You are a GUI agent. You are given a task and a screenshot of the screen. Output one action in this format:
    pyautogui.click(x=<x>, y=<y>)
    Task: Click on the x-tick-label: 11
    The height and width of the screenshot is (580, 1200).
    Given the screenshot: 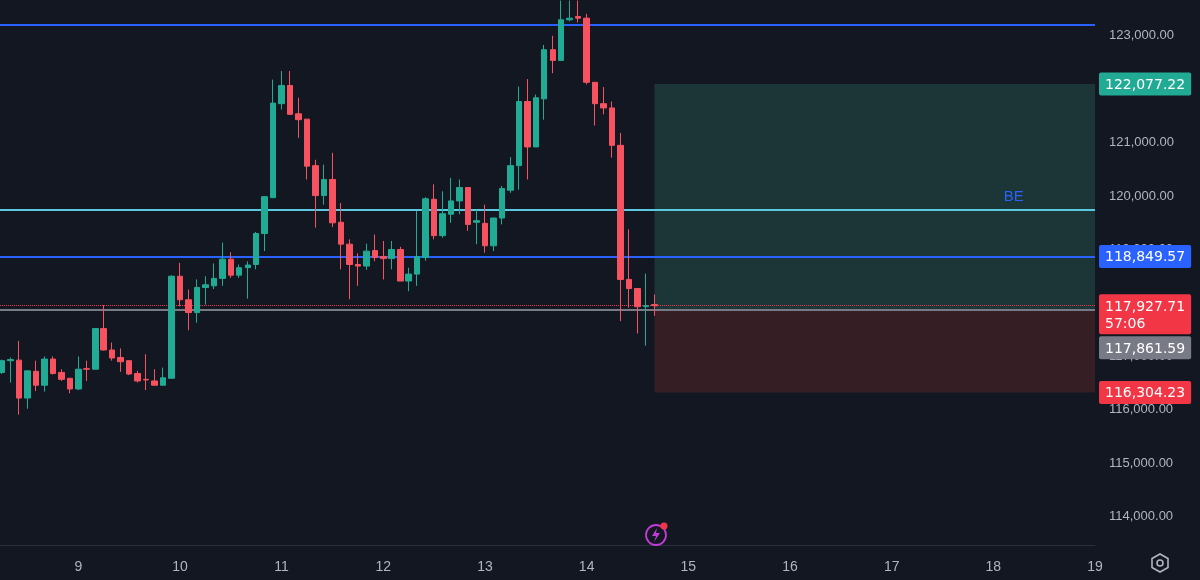 What is the action you would take?
    pyautogui.click(x=282, y=566)
    